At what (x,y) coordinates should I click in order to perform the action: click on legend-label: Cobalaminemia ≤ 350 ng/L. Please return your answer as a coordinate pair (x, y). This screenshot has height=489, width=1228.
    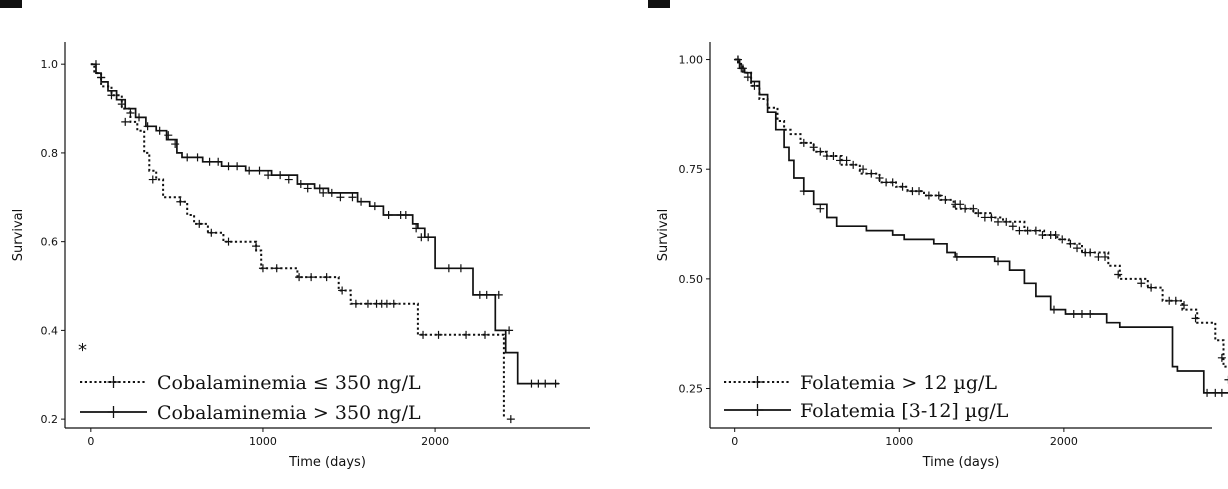
    Looking at the image, I should click on (289, 383).